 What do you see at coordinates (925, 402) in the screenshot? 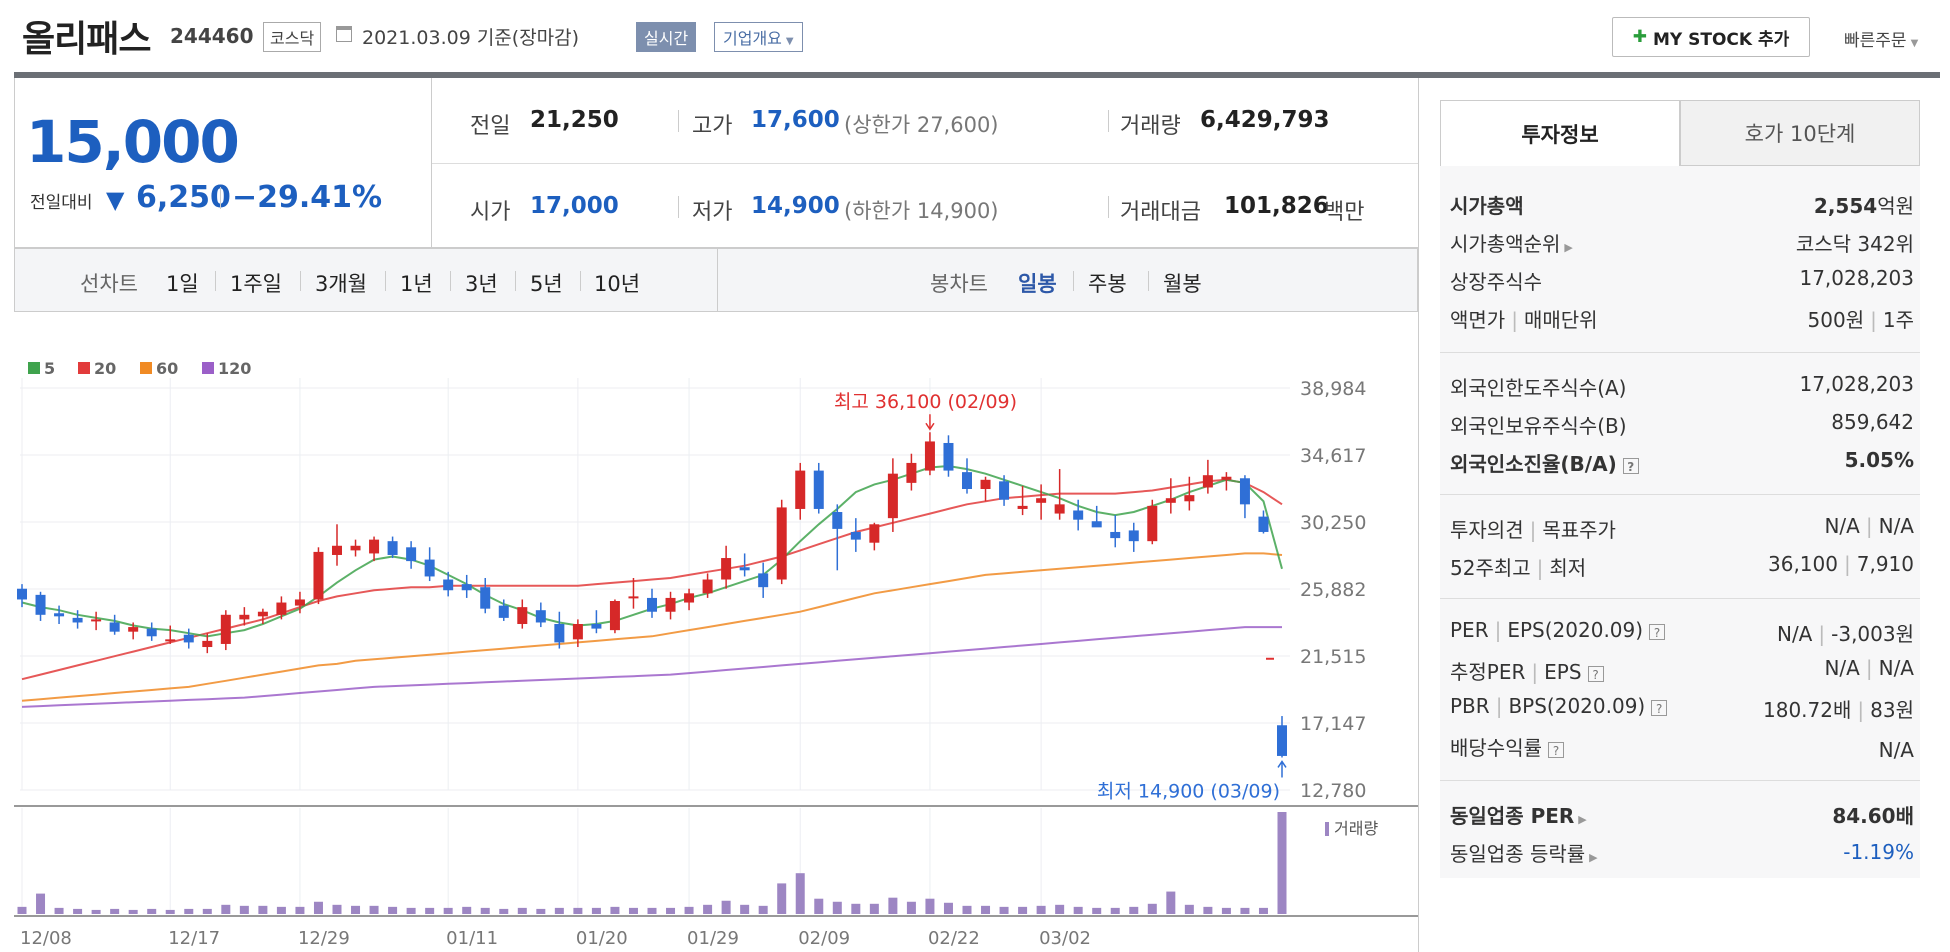
I see `max-price-label: 최고 36,100 (02/09)` at bounding box center [925, 402].